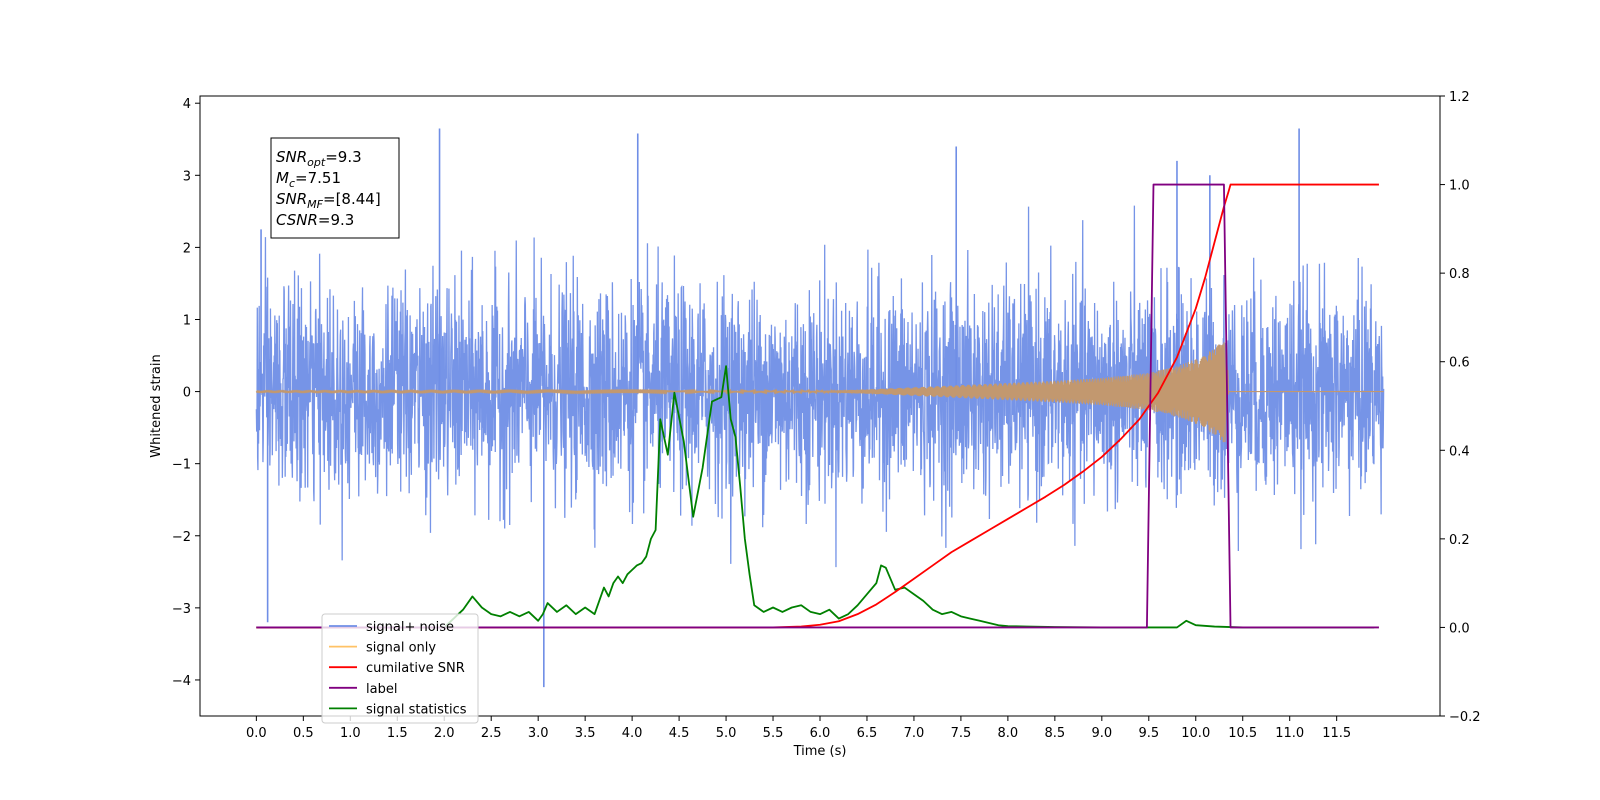 The width and height of the screenshot is (1600, 800). What do you see at coordinates (397, 733) in the screenshot?
I see `x-tick-label: 1.5` at bounding box center [397, 733].